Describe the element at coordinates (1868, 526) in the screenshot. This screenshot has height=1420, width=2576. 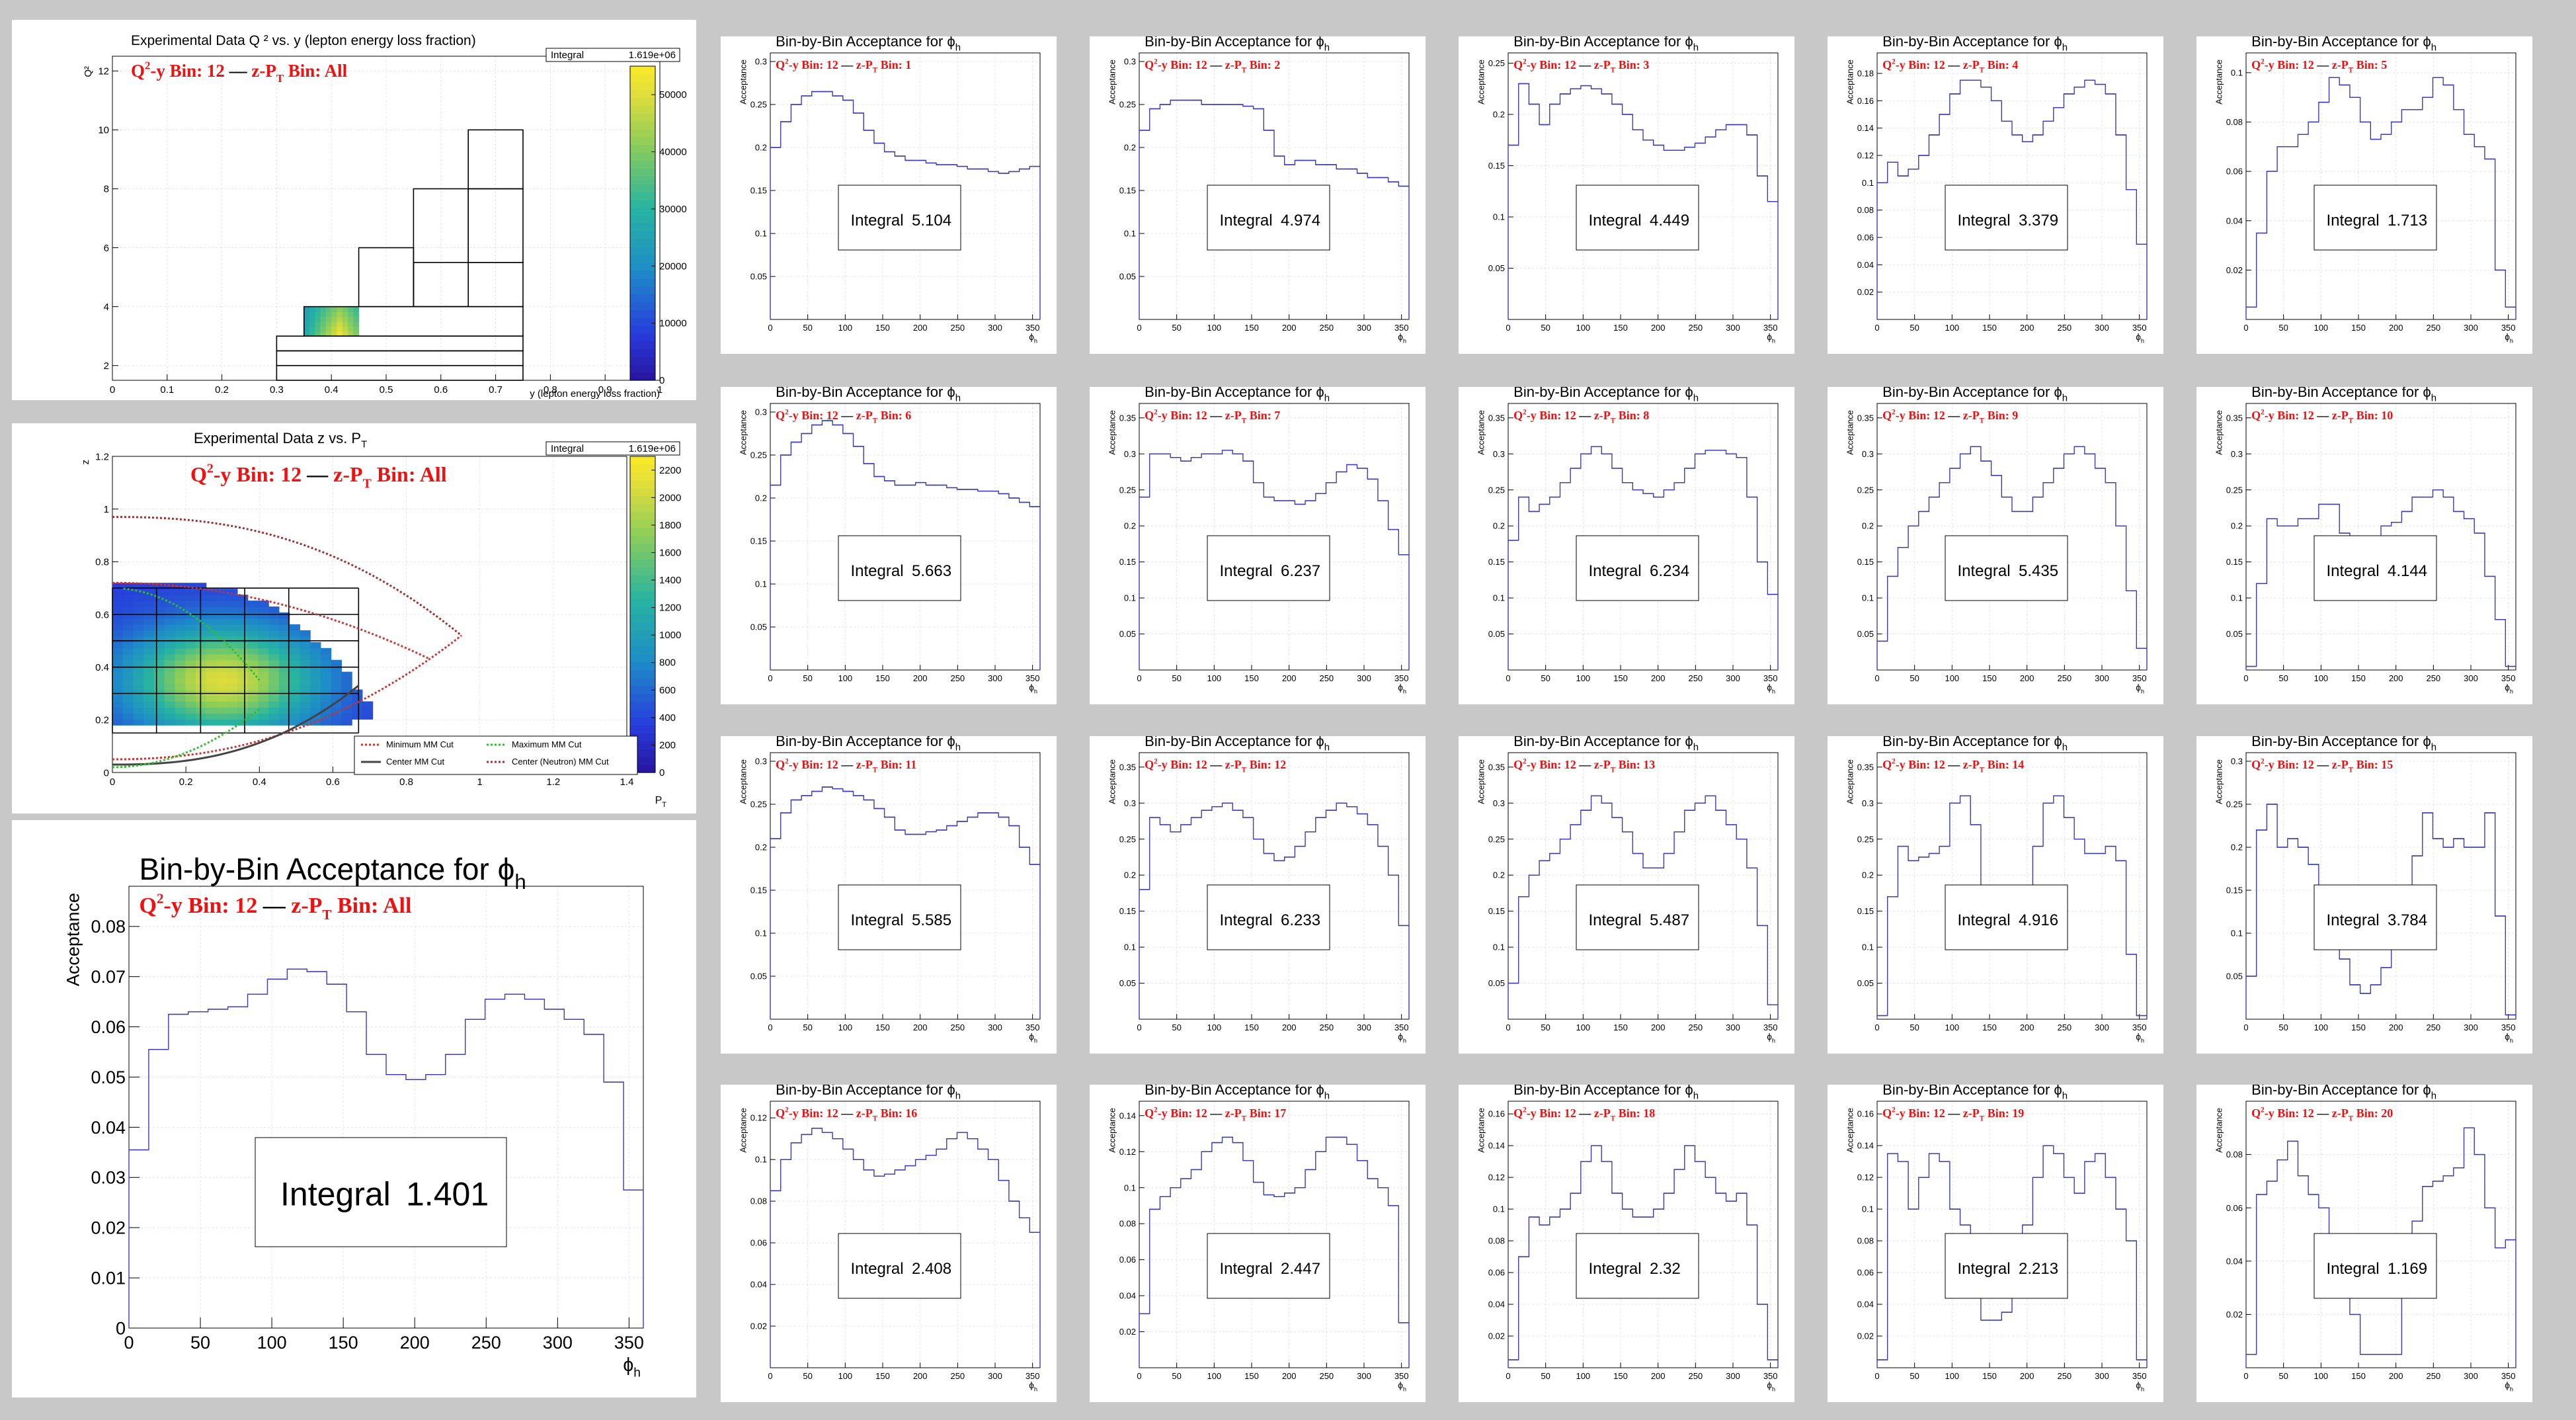
I see `acc-9-ytick-label: 0.2` at that location.